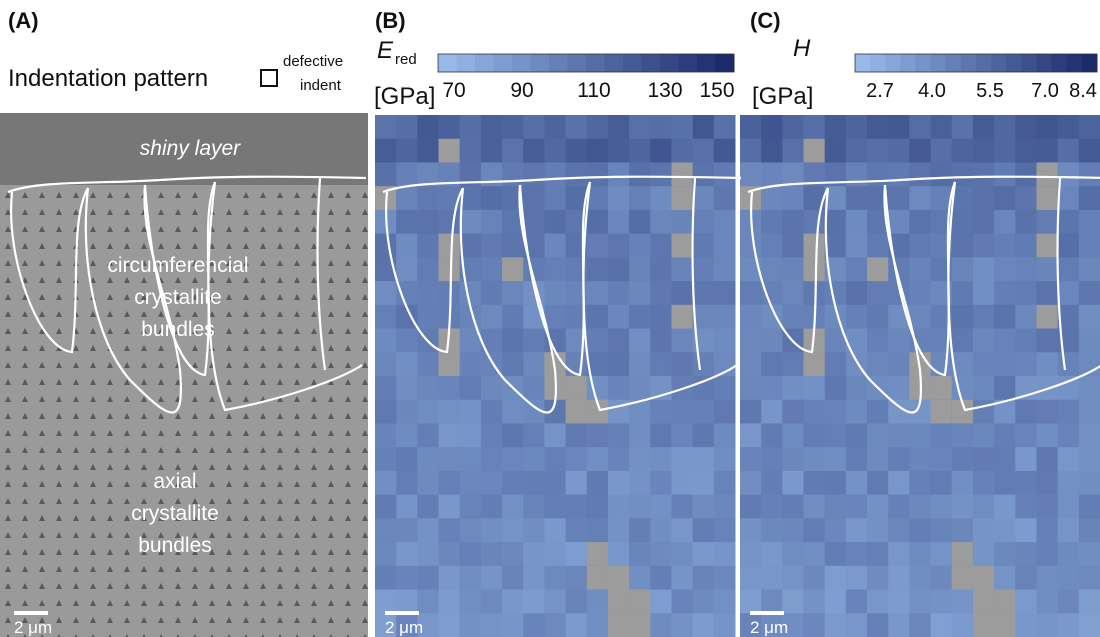 This screenshot has width=1100, height=637. I want to click on legend-box, so click(269, 78).